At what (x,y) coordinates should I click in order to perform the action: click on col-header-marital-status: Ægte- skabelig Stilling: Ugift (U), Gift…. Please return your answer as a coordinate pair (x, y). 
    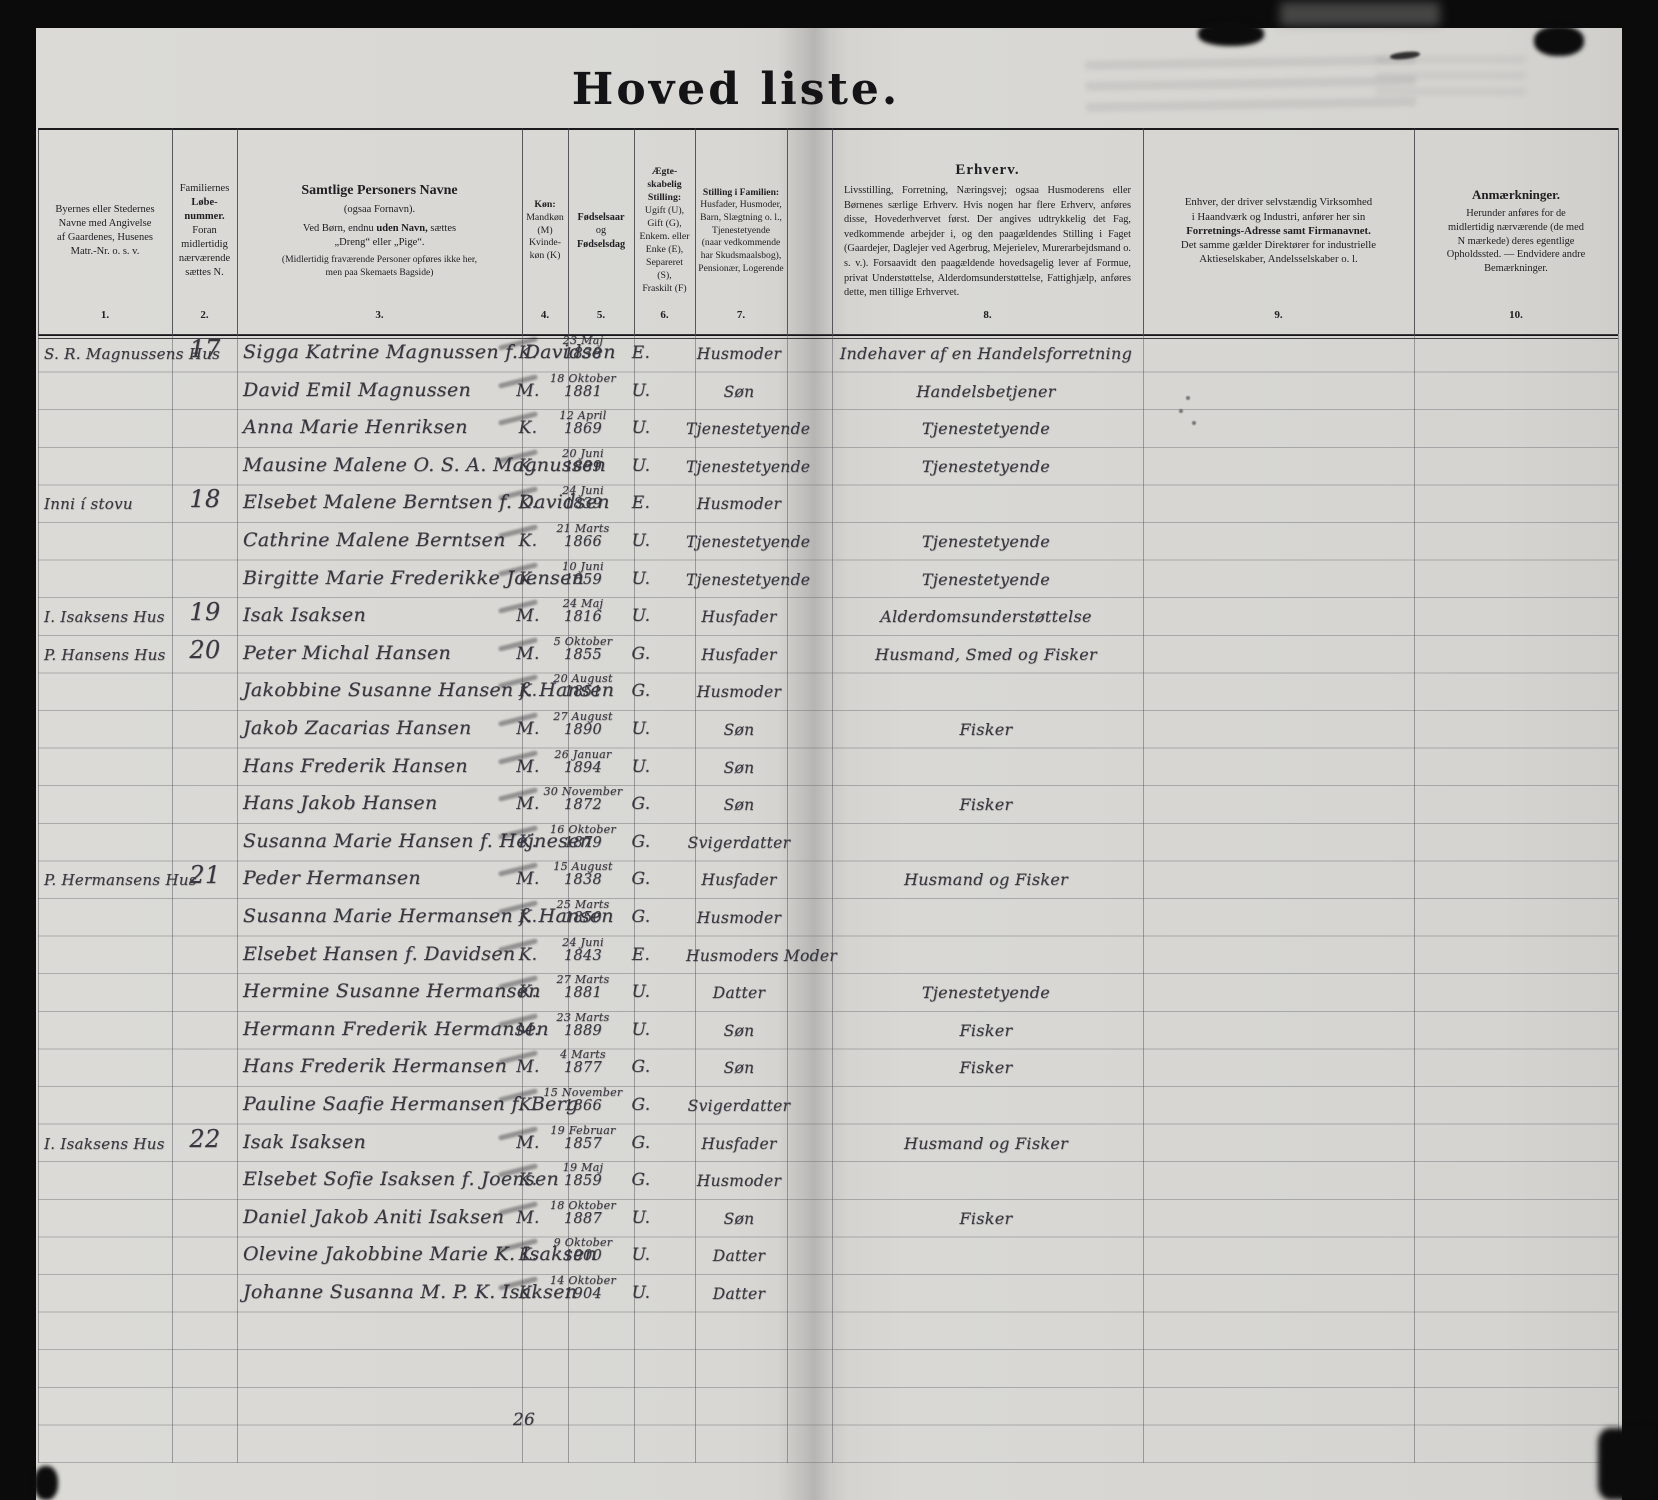
    Looking at the image, I should click on (664, 231).